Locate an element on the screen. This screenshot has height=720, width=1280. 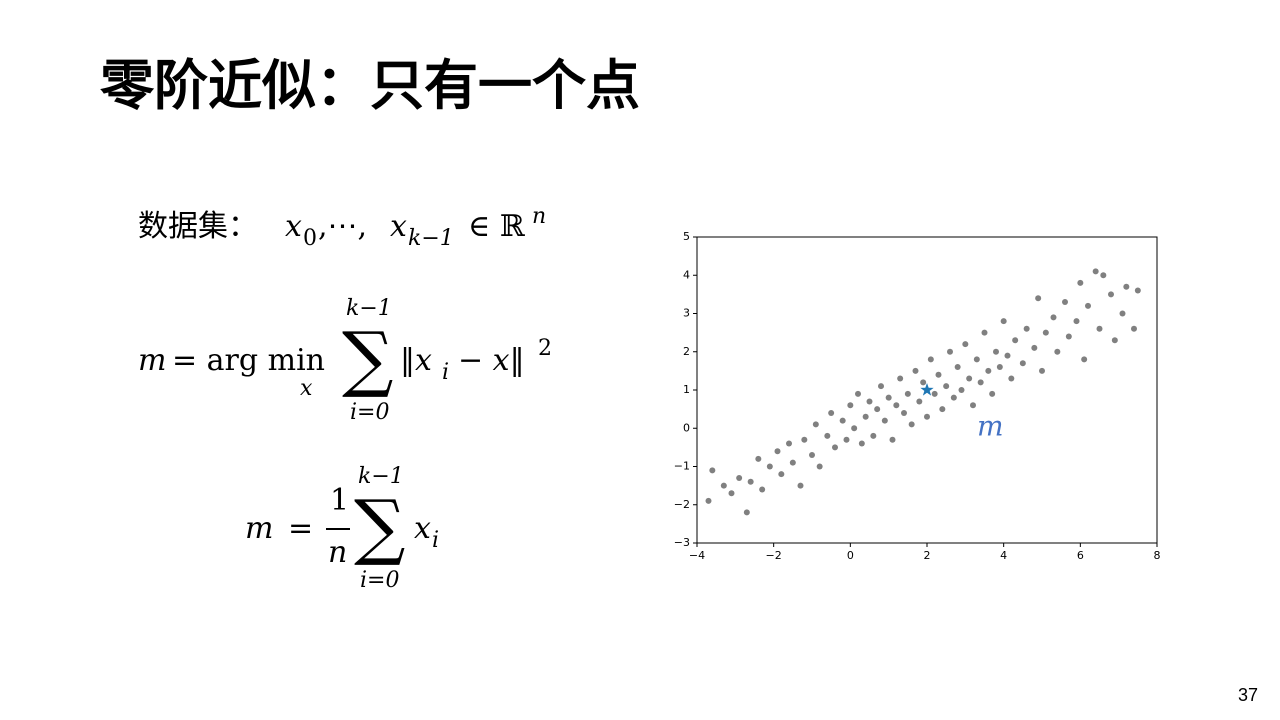
formula-sub: i is located at coordinates (436, 540).